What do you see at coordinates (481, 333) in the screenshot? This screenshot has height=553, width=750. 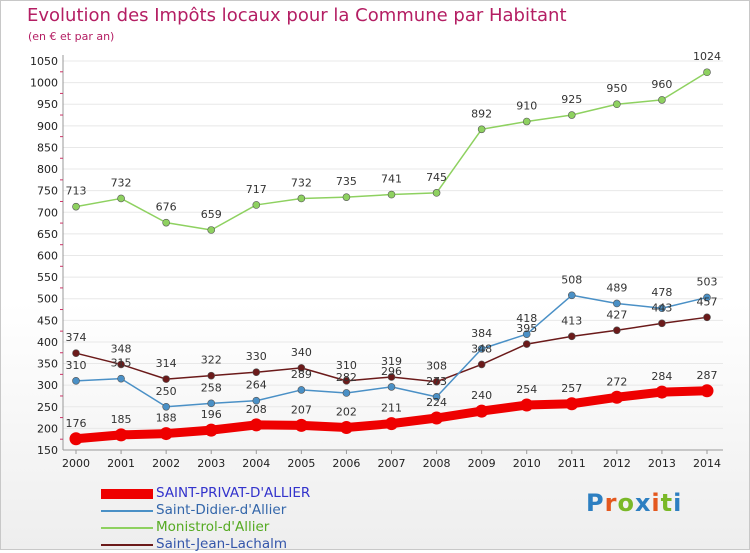 I see `data-label: 384` at bounding box center [481, 333].